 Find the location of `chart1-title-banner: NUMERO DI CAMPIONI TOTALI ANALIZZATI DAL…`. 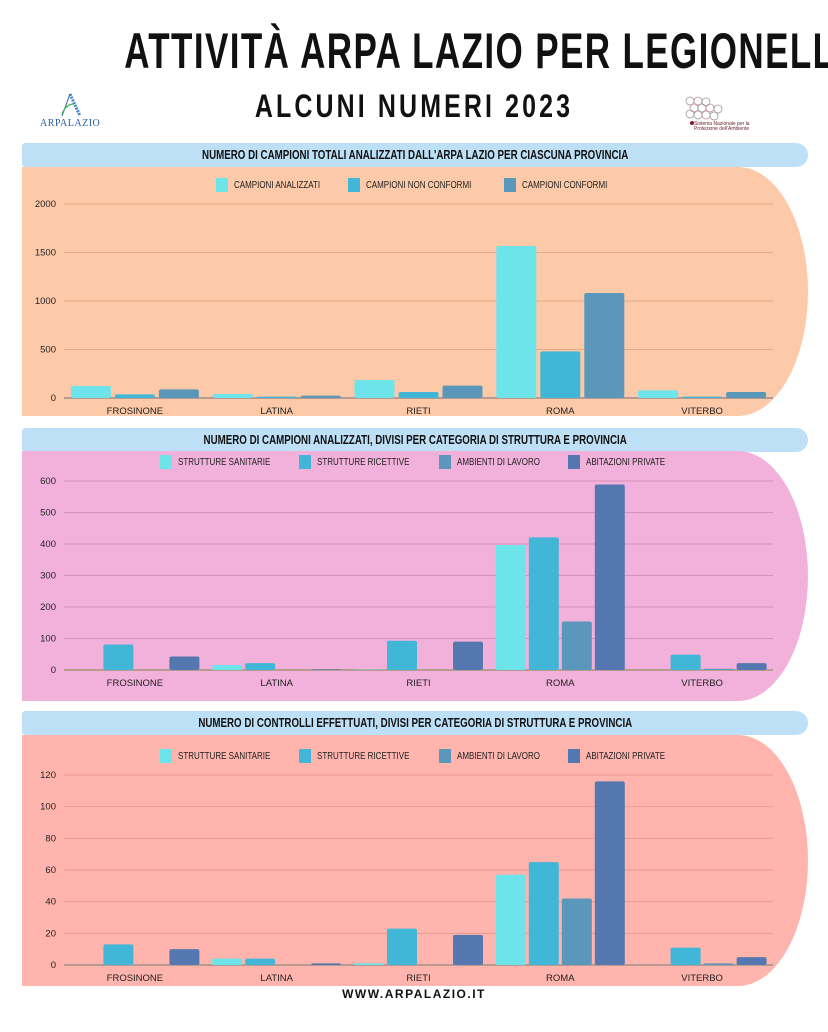

chart1-title-banner: NUMERO DI CAMPIONI TOTALI ANALIZZATI DAL… is located at coordinates (415, 155).